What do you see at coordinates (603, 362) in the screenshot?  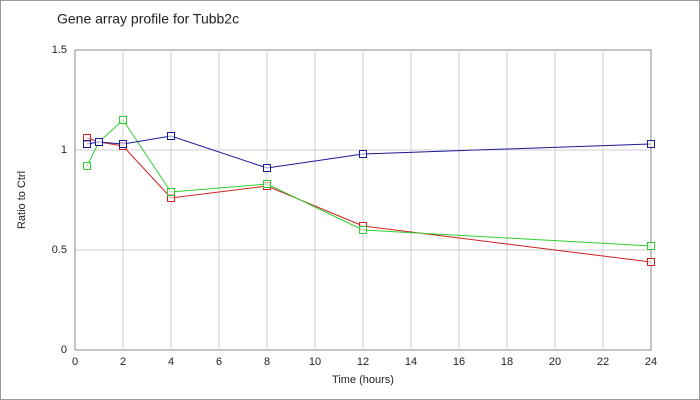 I see `x-tick-label: 22` at bounding box center [603, 362].